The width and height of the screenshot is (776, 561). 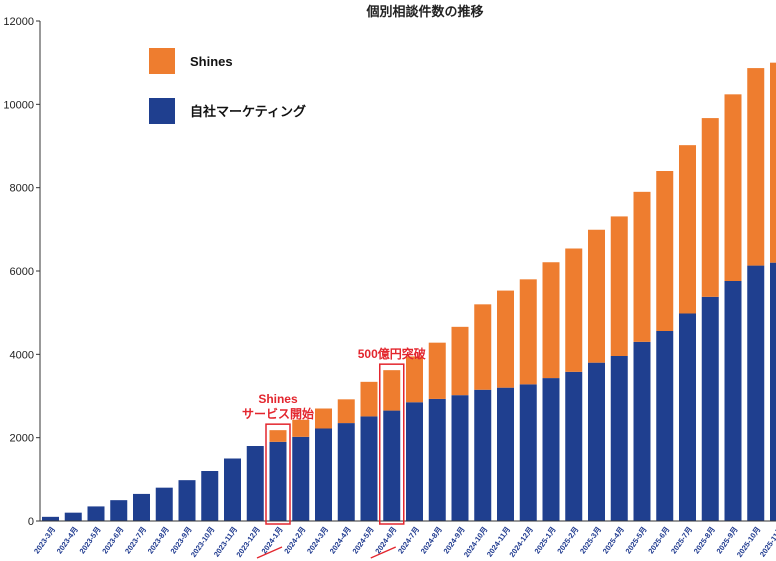 What do you see at coordinates (44, 540) in the screenshot?
I see `x-tick-label: 2023-3月` at bounding box center [44, 540].